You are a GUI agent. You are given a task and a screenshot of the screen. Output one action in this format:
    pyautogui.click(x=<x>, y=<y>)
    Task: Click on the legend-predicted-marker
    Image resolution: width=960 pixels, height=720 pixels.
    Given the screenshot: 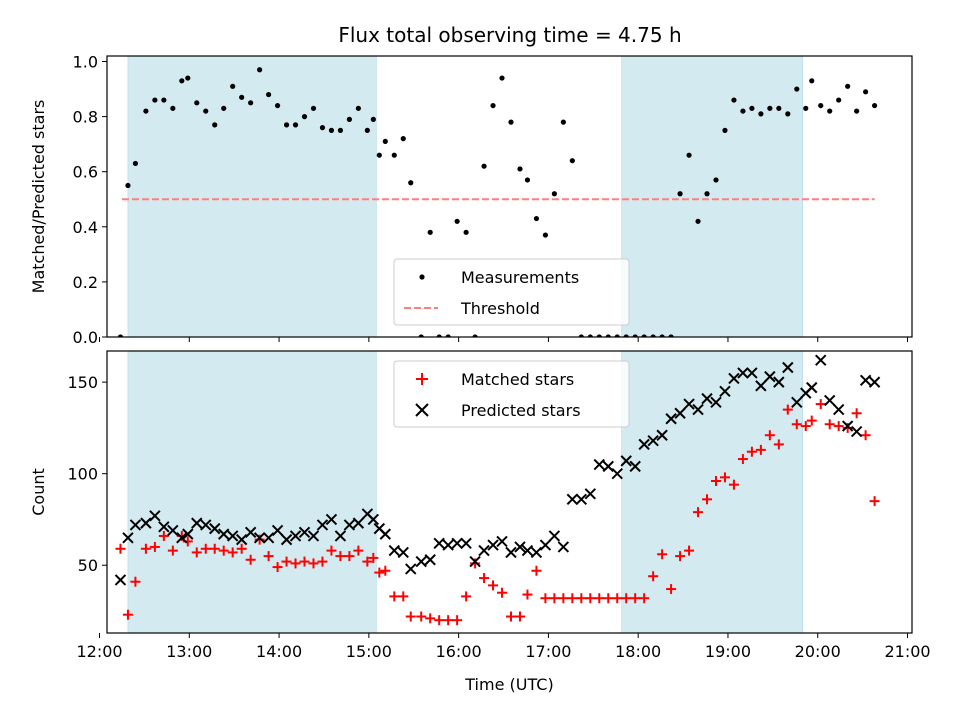 What is the action you would take?
    pyautogui.click(x=422, y=410)
    